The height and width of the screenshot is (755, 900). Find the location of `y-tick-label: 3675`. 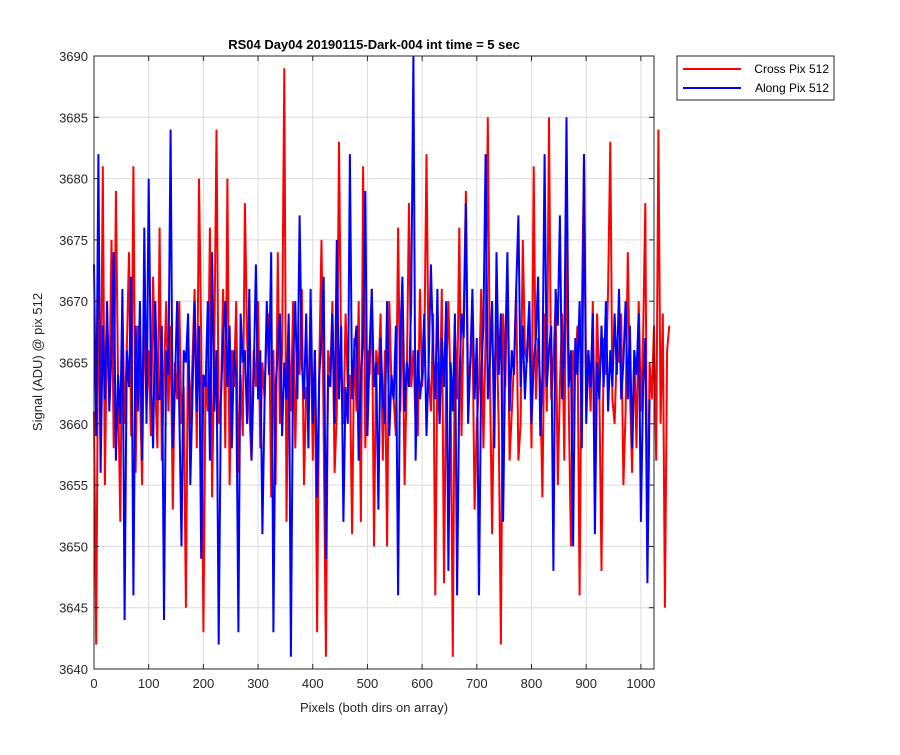

y-tick-label: 3675 is located at coordinates (73, 240).